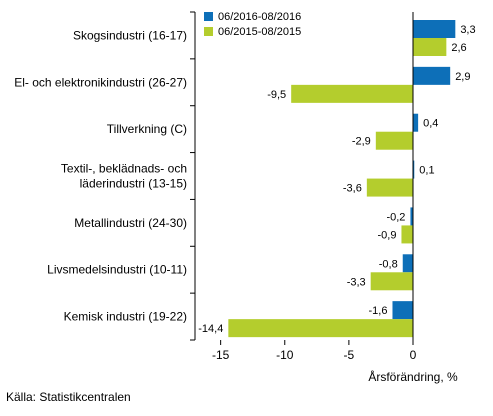 The width and height of the screenshot is (493, 416). What do you see at coordinates (259, 17) in the screenshot?
I see `legend-label: 06/2016-08/2016` at bounding box center [259, 17].